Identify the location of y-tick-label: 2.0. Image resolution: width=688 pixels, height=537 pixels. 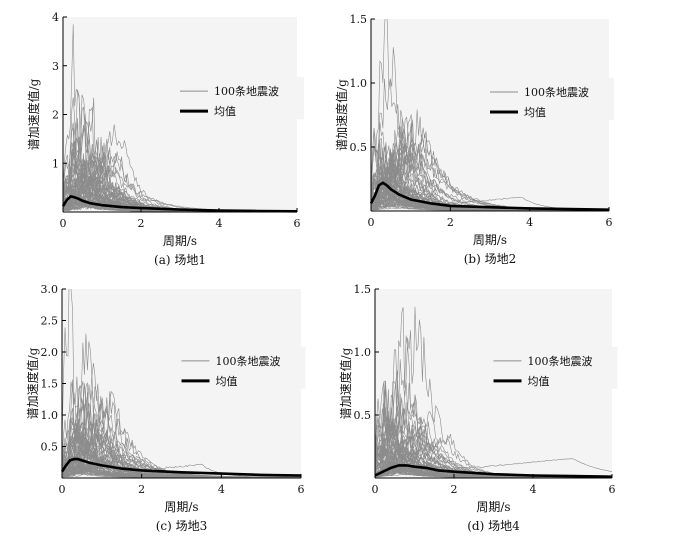
(50, 352).